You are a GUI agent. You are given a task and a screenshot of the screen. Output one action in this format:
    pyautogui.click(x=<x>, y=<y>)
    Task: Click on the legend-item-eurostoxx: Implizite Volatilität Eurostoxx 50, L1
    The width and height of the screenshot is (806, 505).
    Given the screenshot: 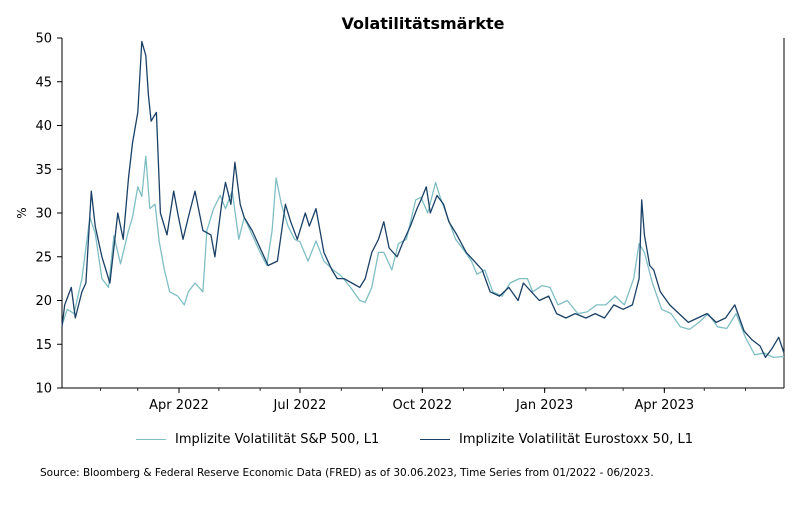 What is the action you would take?
    pyautogui.click(x=556, y=439)
    